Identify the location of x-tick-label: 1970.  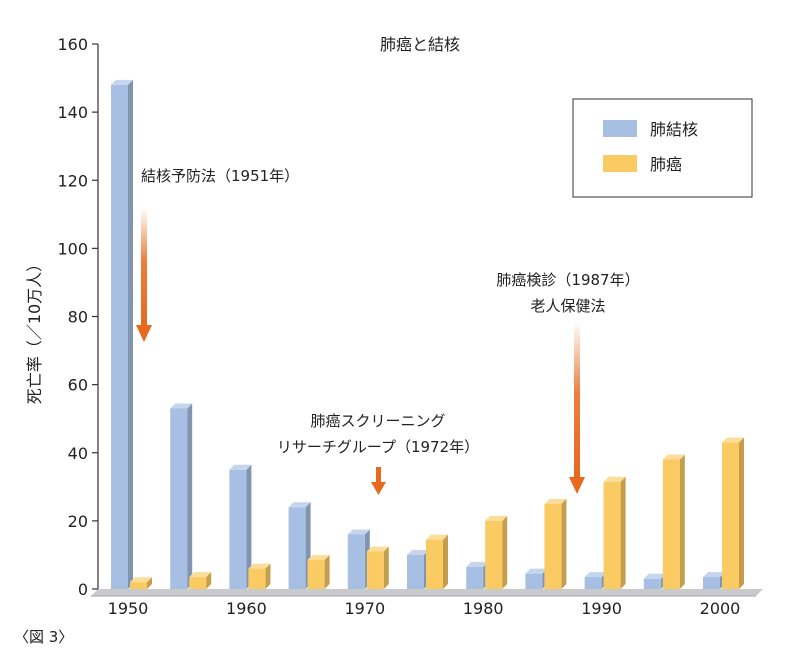
(364, 608).